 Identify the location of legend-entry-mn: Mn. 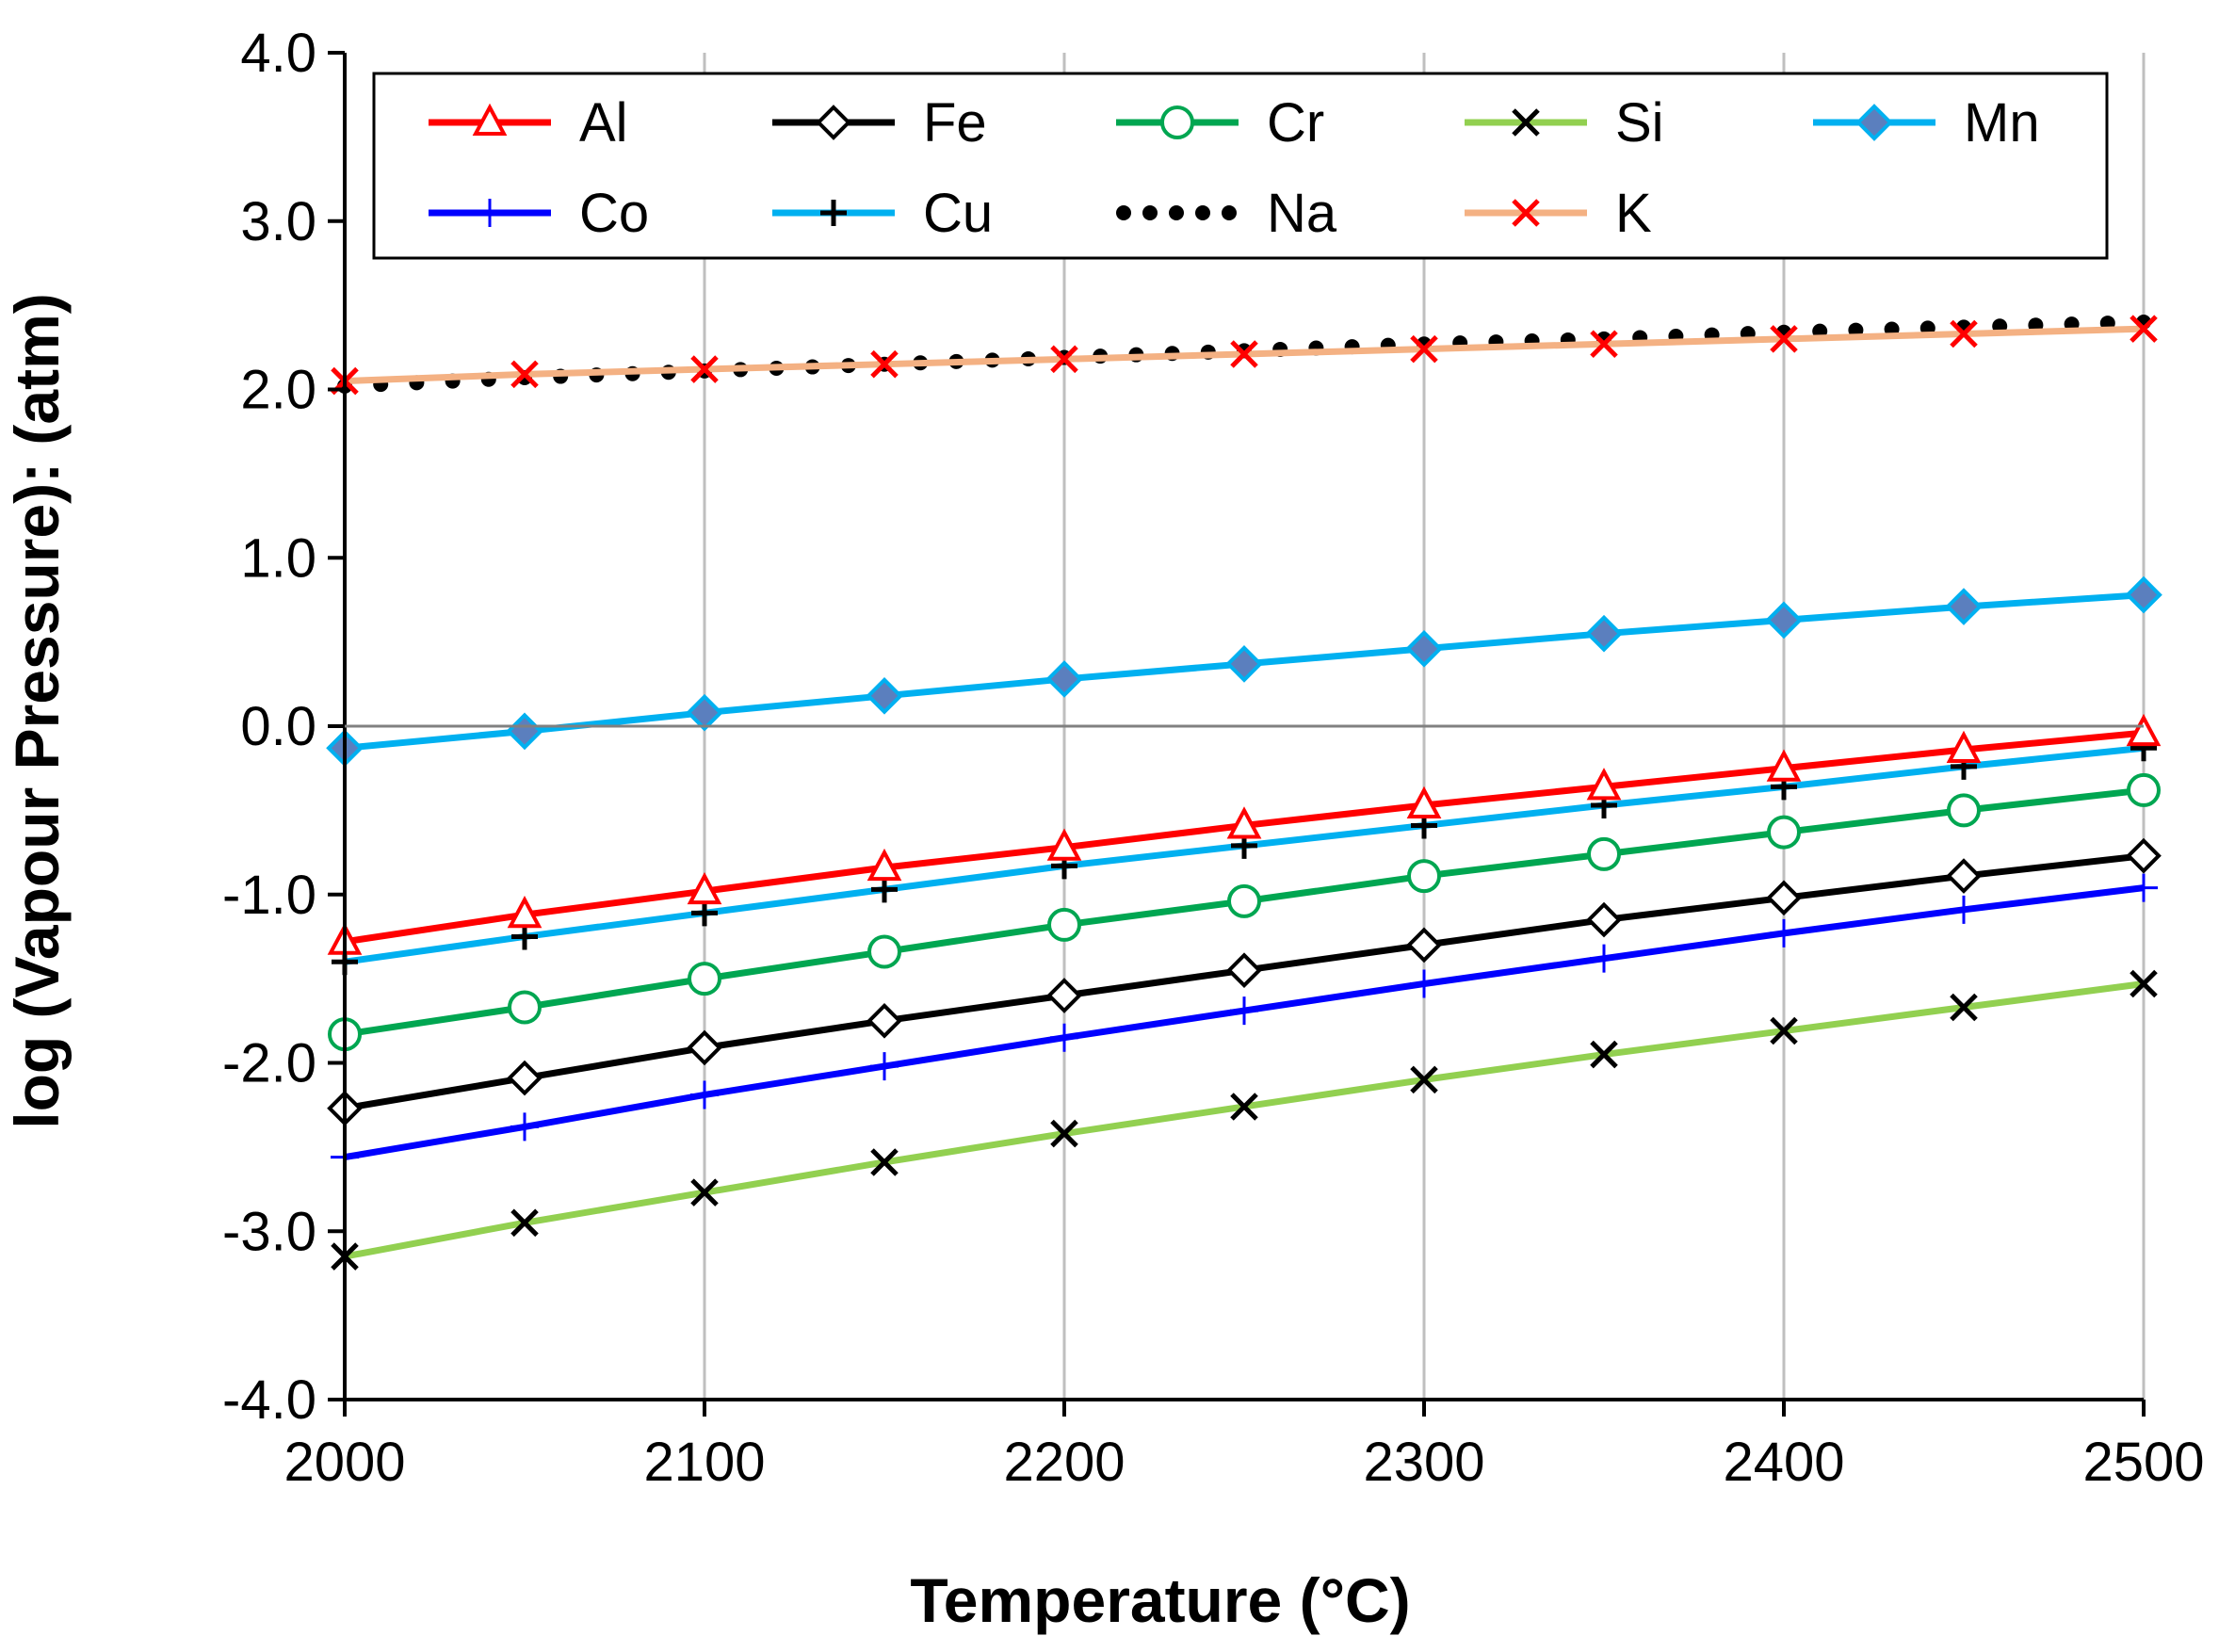
(1926, 123).